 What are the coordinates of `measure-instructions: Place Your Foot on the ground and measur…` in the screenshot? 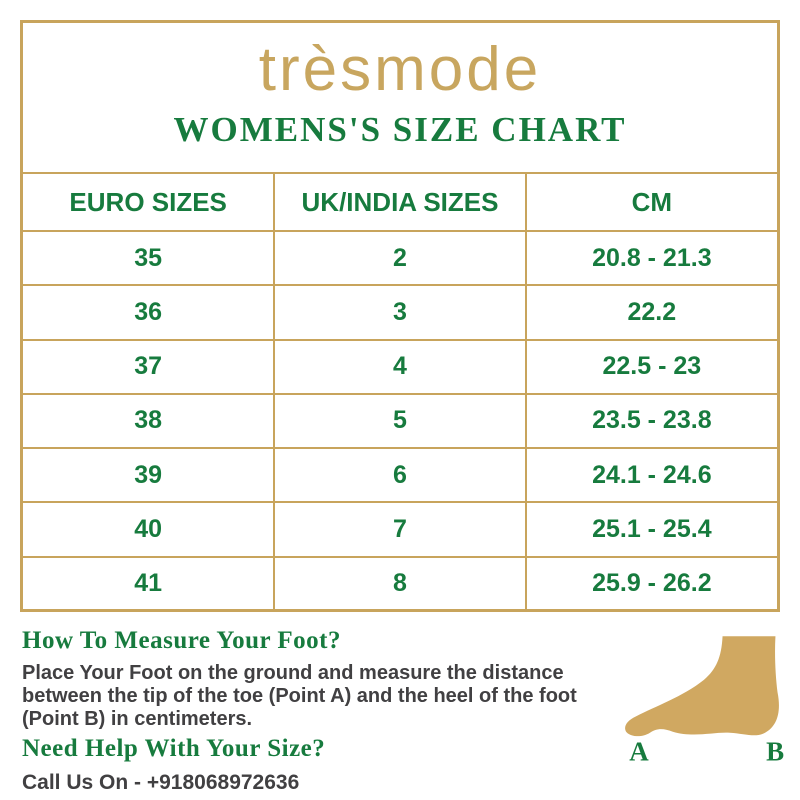 It's located at (299, 696).